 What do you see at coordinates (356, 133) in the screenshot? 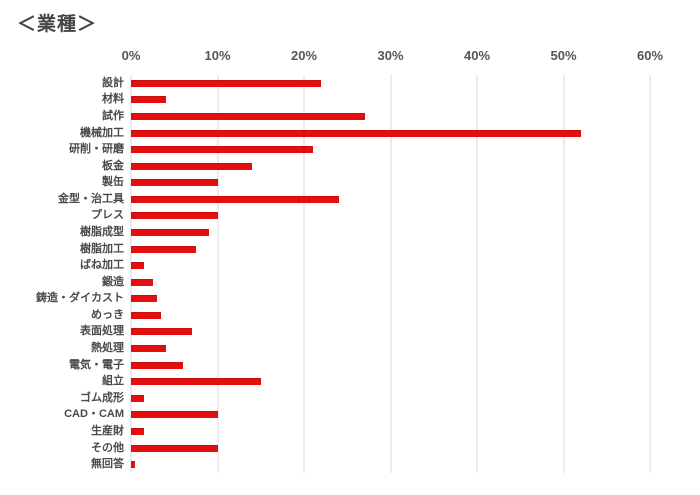
I see `bar-機械加工` at bounding box center [356, 133].